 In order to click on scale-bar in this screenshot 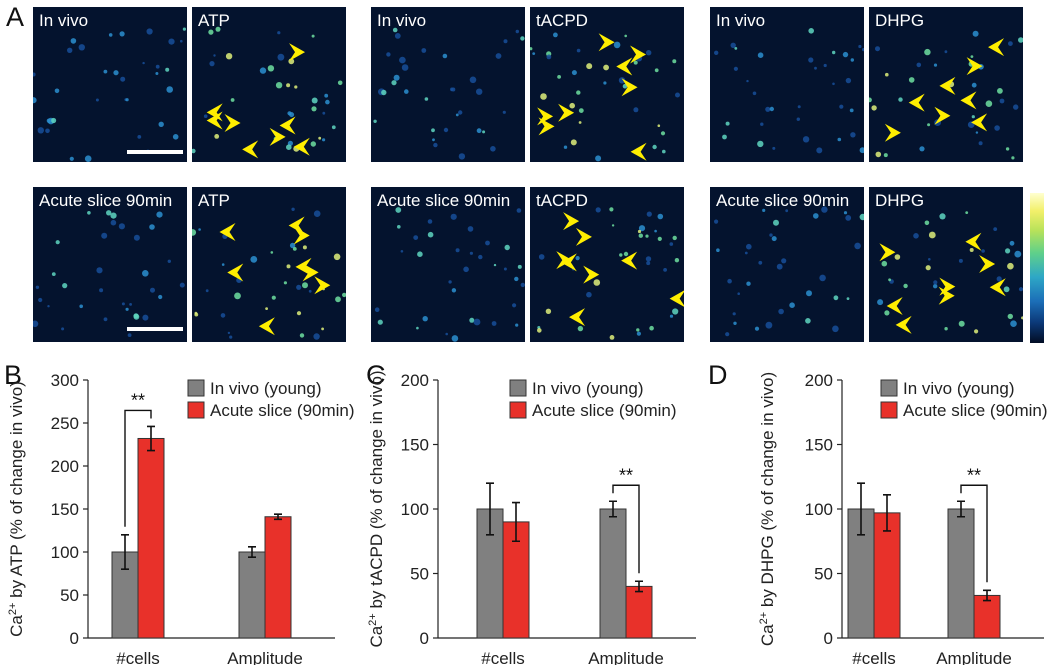, I will do `click(155, 152)`.